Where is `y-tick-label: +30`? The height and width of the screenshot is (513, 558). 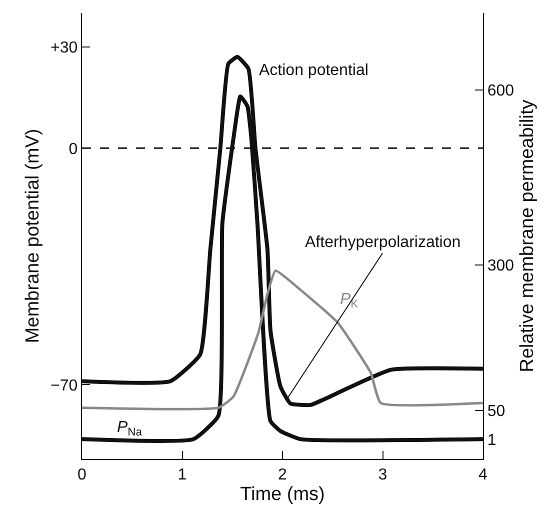
y-tick-label: +30 is located at coordinates (64, 47).